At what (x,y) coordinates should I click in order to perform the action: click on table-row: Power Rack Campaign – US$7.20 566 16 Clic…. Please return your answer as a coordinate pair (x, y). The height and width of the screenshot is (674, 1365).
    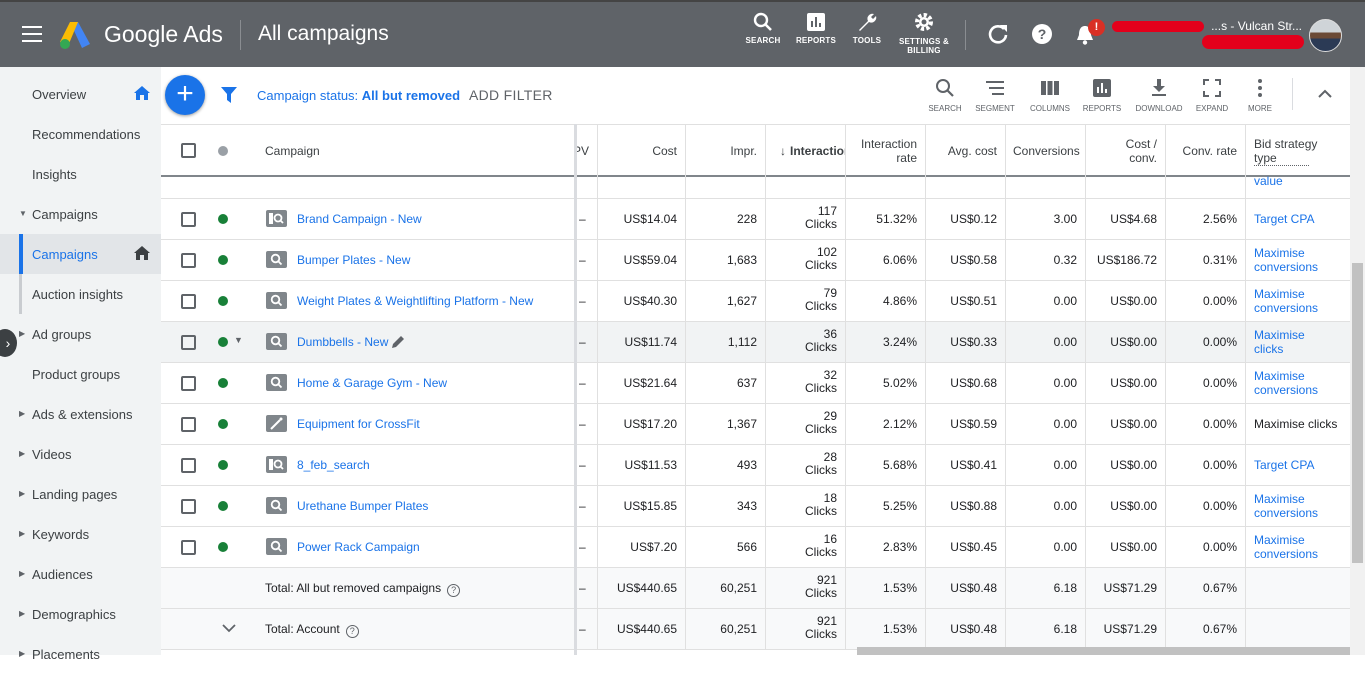
    Looking at the image, I should click on (755, 547).